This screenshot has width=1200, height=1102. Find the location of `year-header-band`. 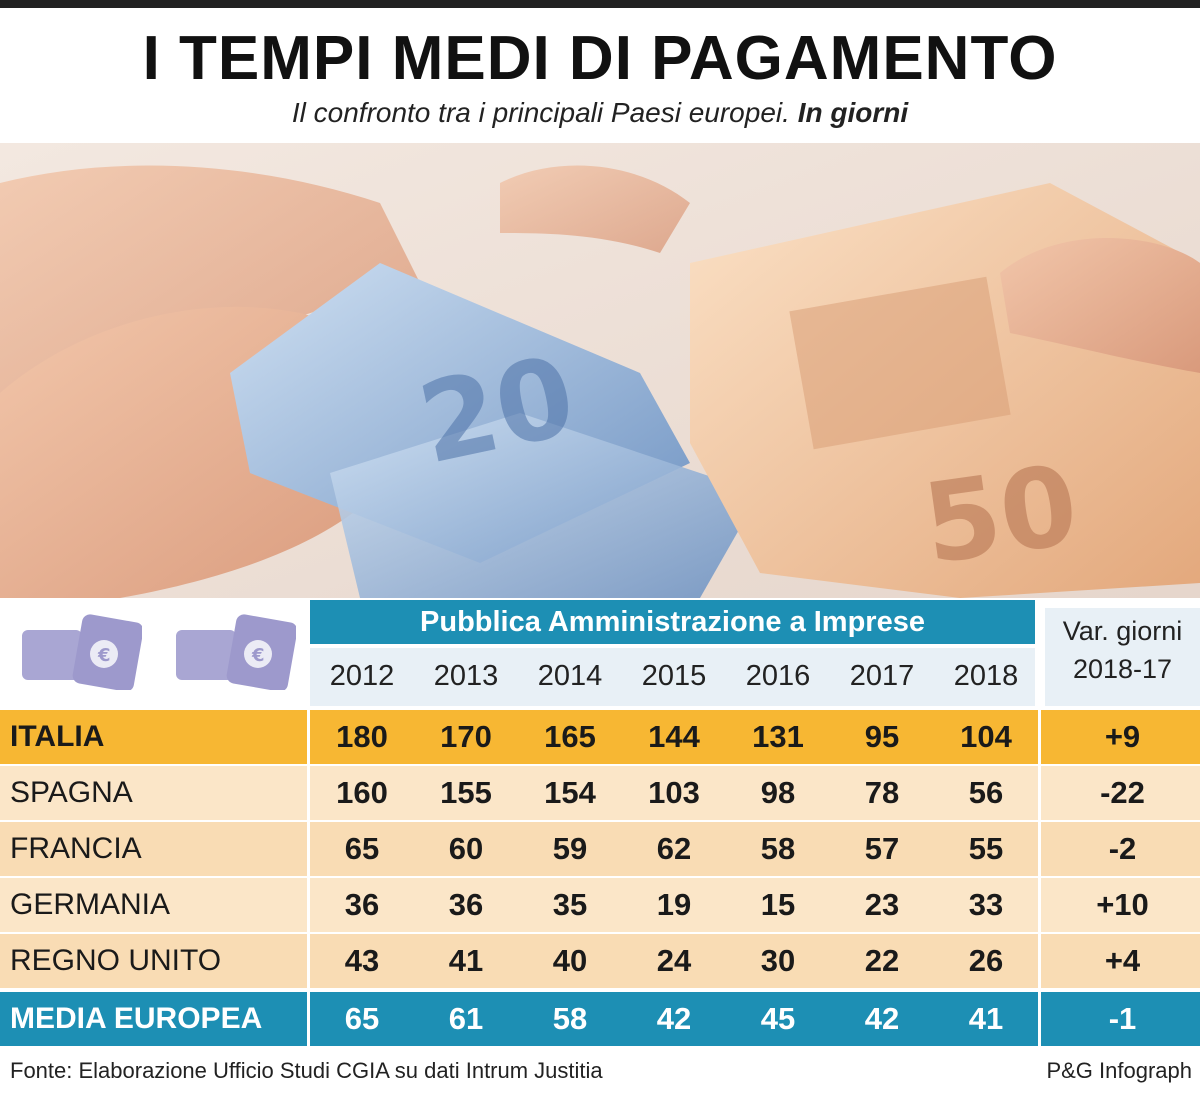

year-header-band is located at coordinates (672, 677).